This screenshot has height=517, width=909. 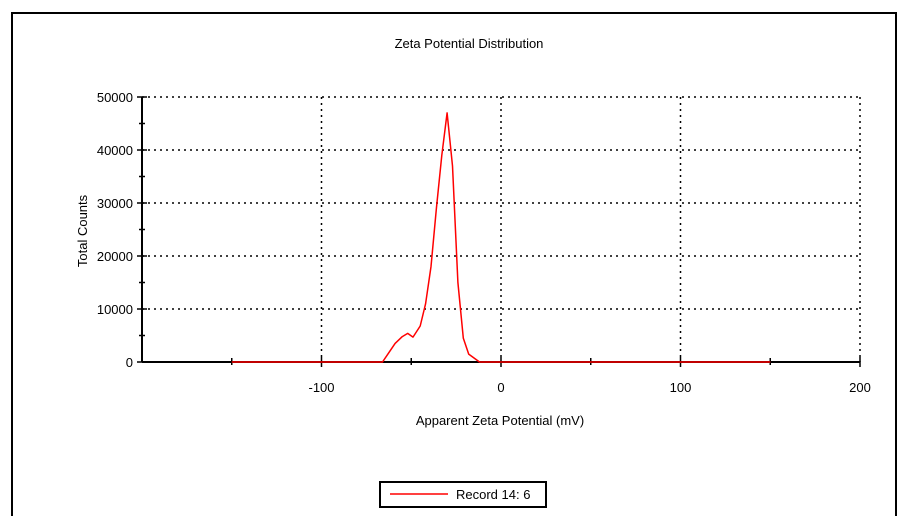 I want to click on y-tick-label: 20000, so click(x=115, y=256).